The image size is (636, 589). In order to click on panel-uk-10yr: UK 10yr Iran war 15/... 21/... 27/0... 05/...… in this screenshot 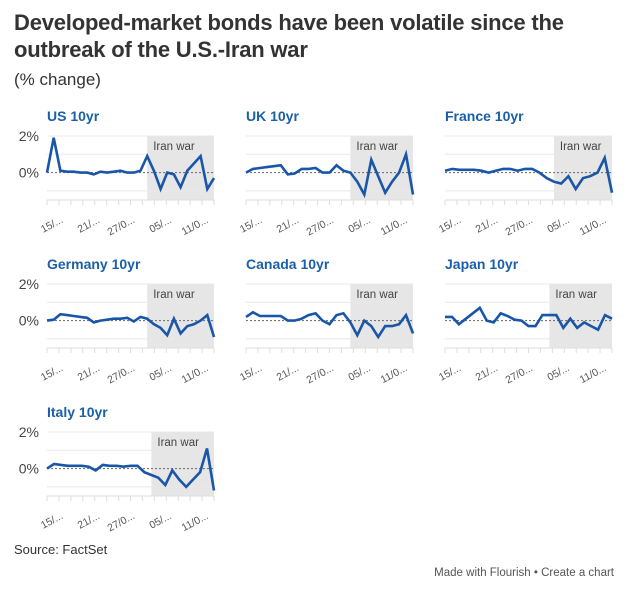, I will do `click(314, 178)`.